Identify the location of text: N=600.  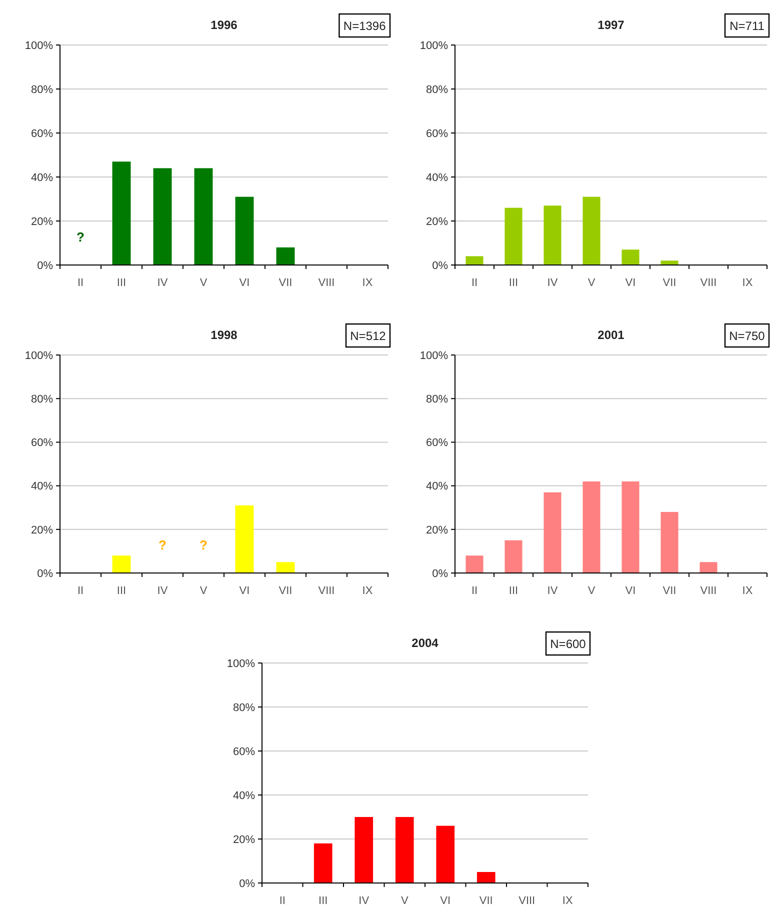
(568, 644).